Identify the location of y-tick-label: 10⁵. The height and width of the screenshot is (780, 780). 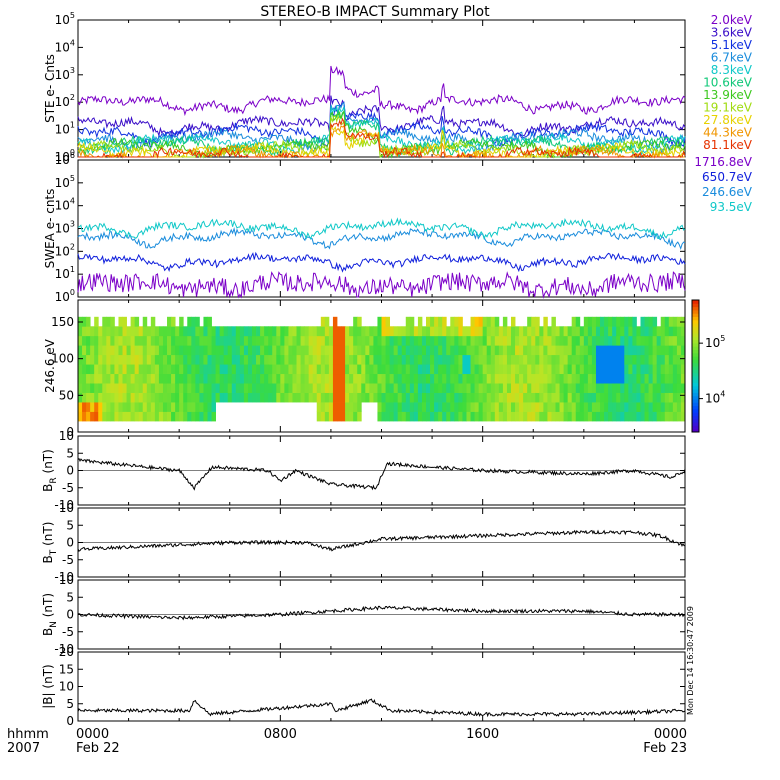
(65, 182).